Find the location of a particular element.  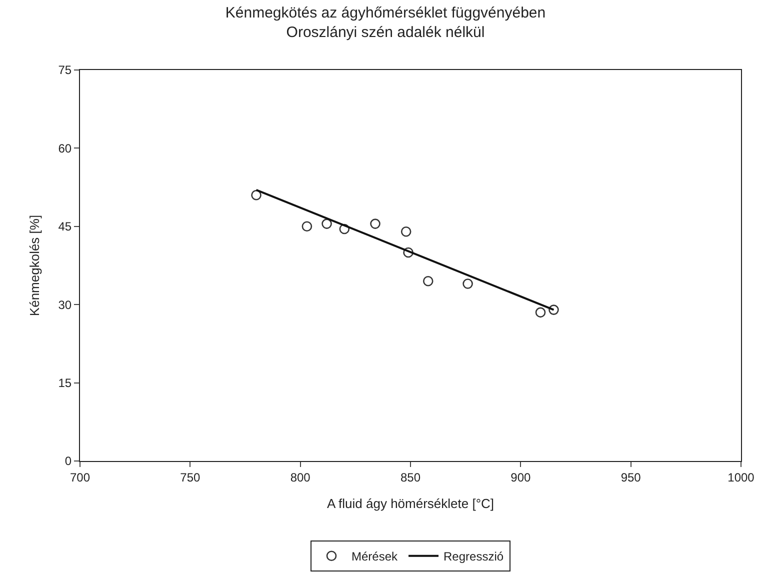

y-tick-label: 30 is located at coordinates (65, 305).